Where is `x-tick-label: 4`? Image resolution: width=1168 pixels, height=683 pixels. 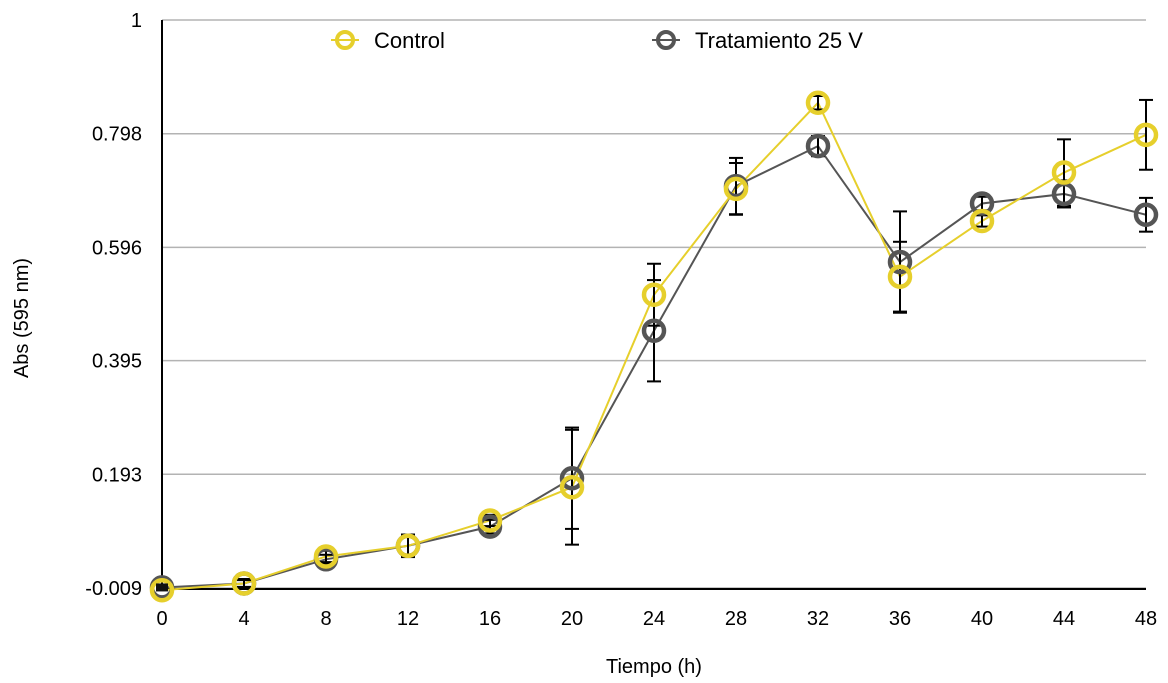
x-tick-label: 4 is located at coordinates (243, 619).